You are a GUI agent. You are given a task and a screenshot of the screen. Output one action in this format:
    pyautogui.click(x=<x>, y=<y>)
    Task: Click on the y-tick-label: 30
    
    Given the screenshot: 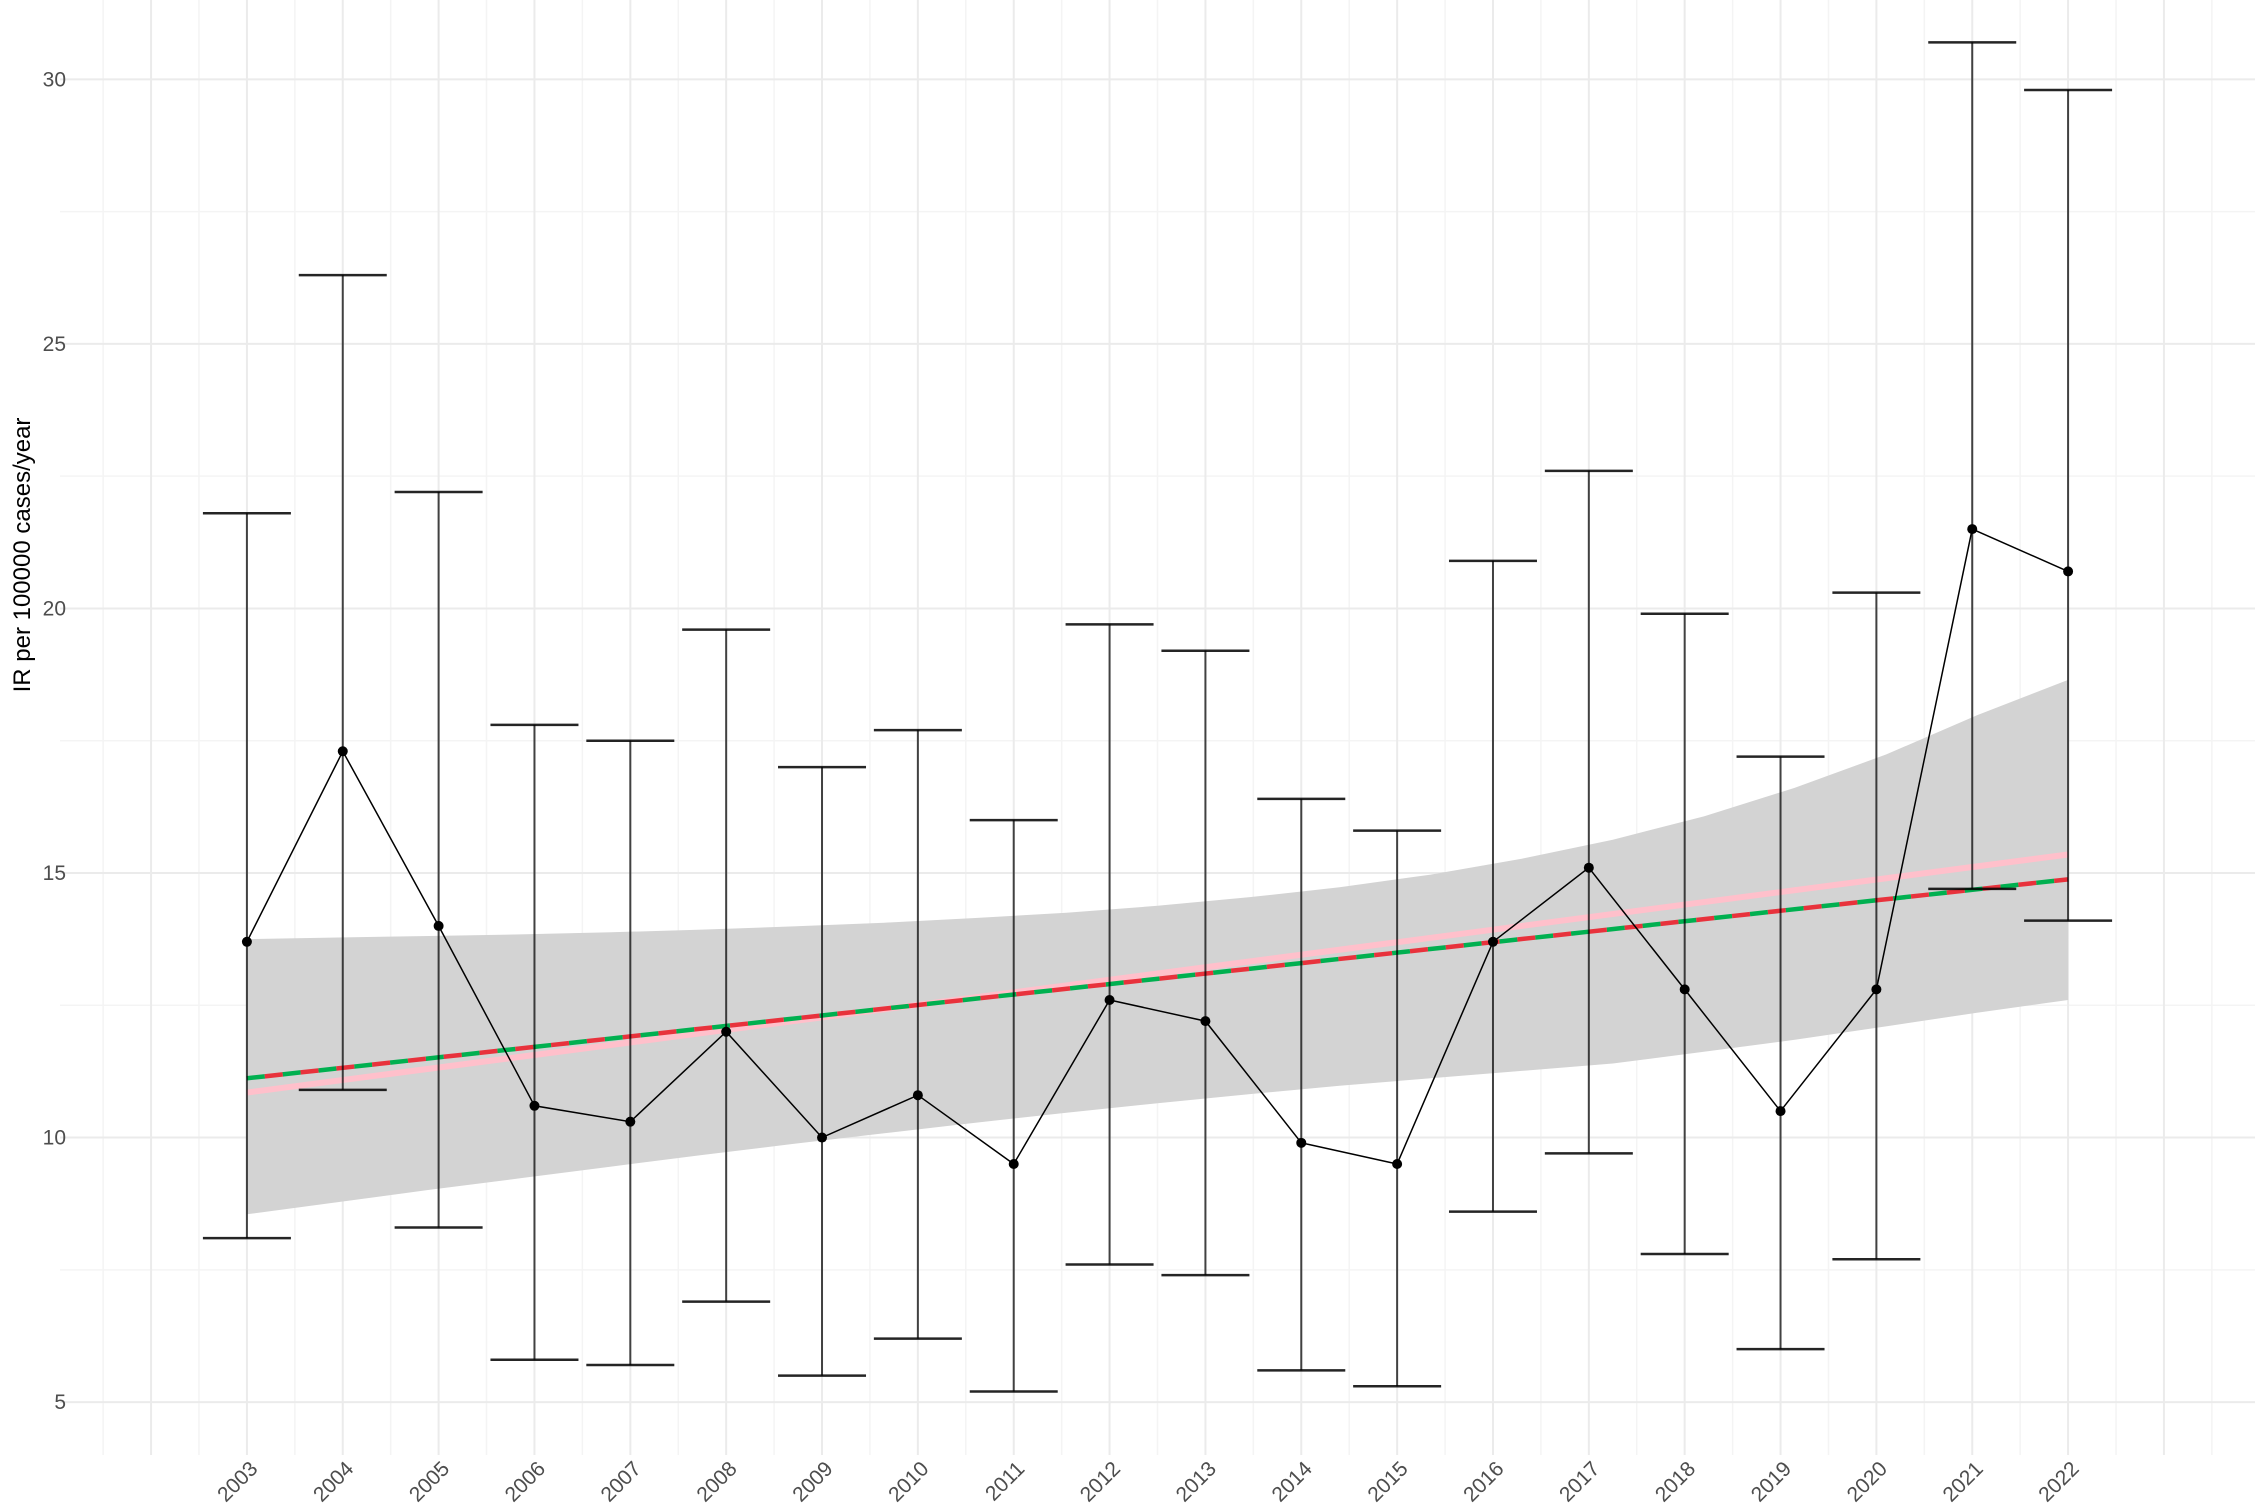 What is the action you would take?
    pyautogui.click(x=54, y=79)
    